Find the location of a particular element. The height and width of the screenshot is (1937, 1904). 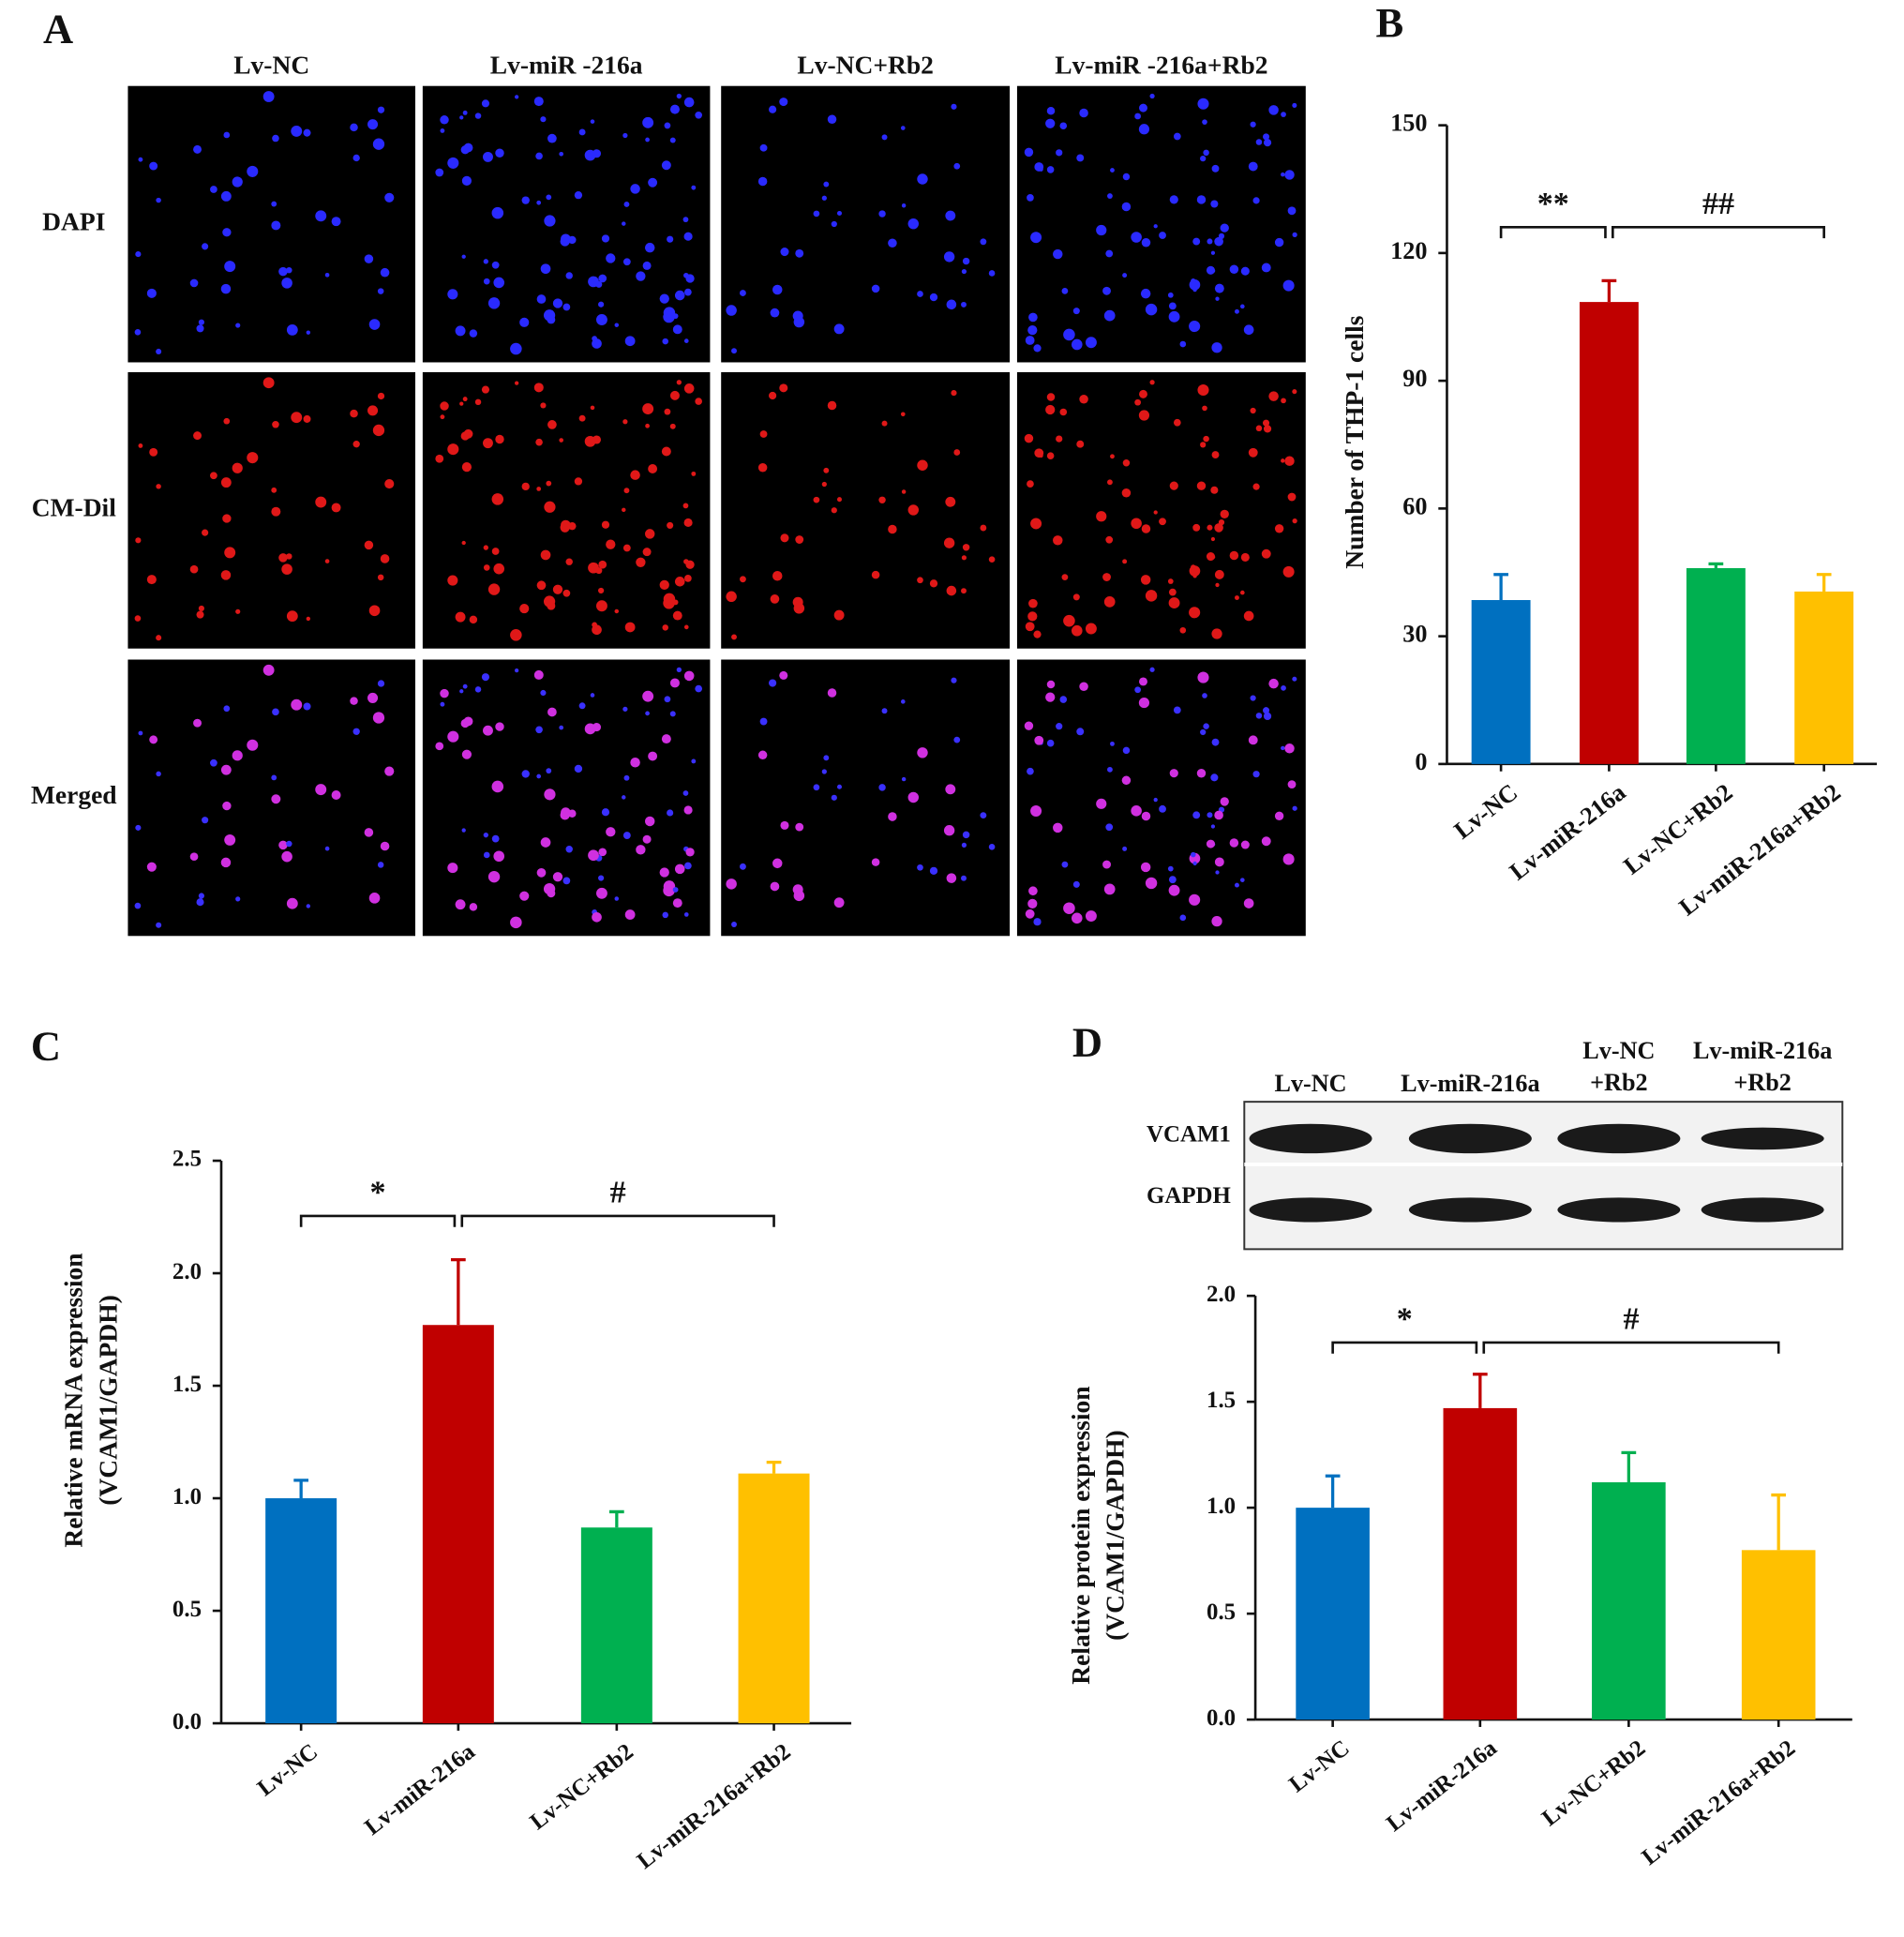

micrograph is located at coordinates (866, 510).